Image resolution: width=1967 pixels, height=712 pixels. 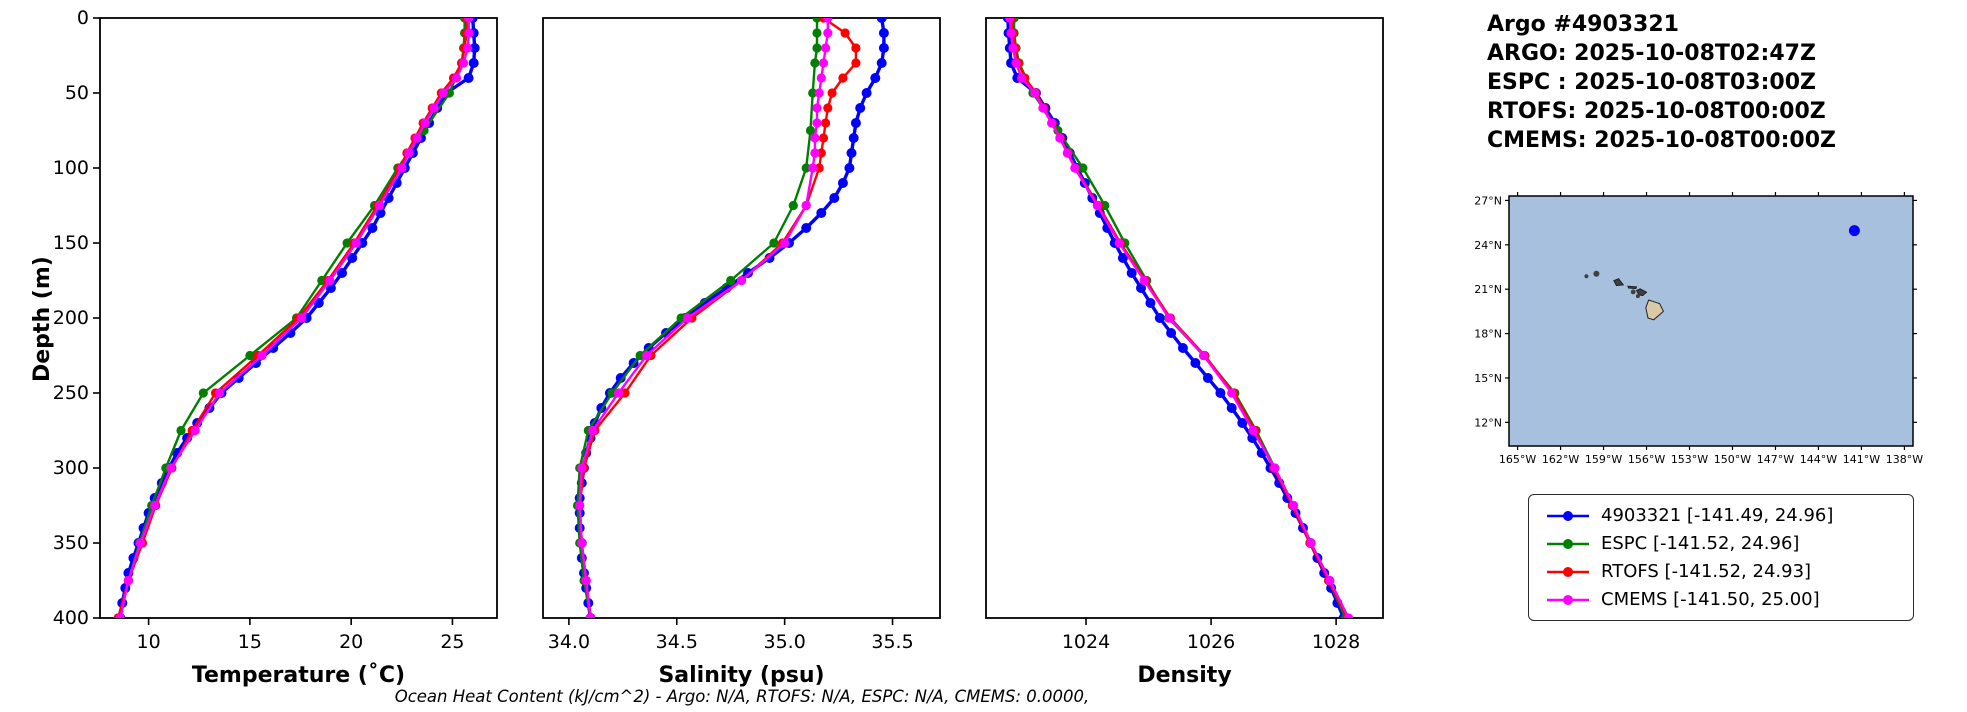 What do you see at coordinates (71, 618) in the screenshot?
I see `svg-text: 400` at bounding box center [71, 618].